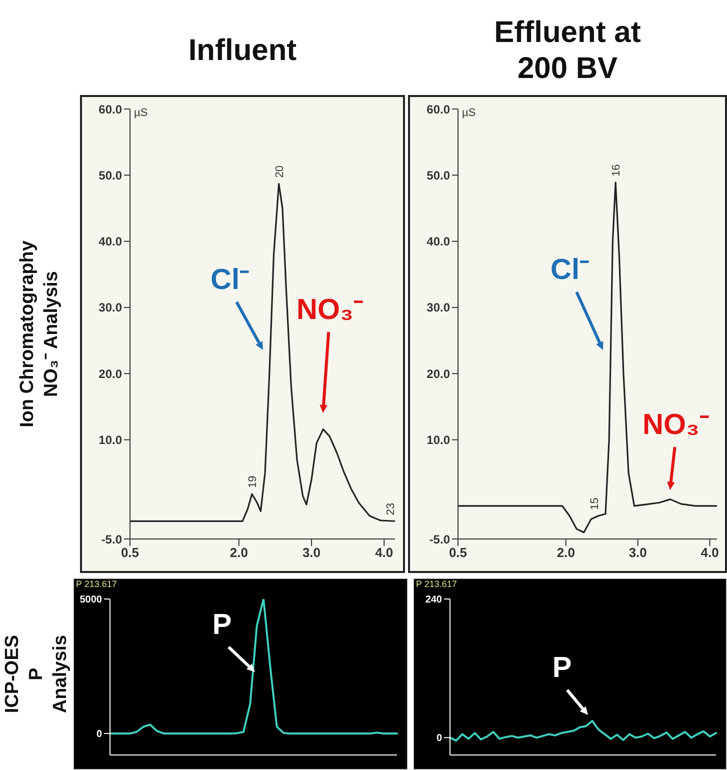  I want to click on y-axis-title: ICP-OES P Analysis, so click(36, 675).